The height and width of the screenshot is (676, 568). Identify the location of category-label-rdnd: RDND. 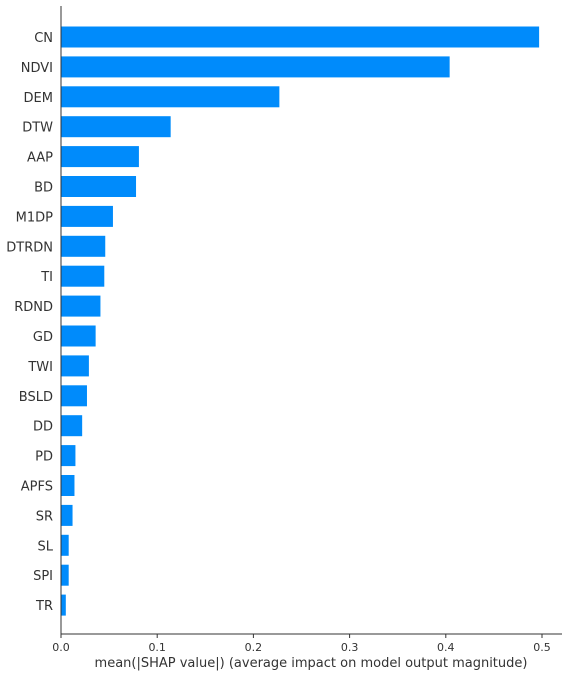
(33, 307).